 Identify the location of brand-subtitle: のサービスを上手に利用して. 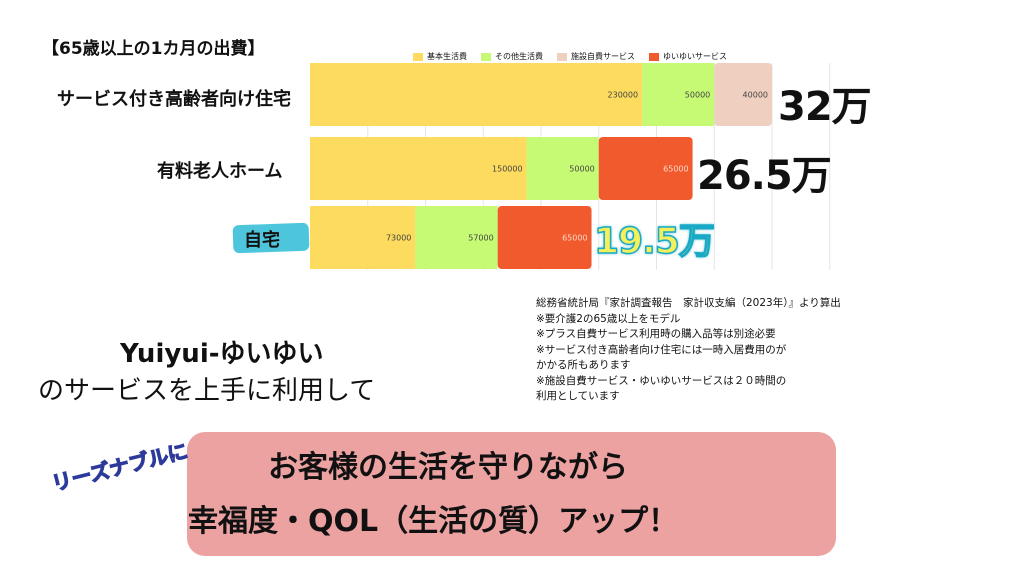
(207, 391).